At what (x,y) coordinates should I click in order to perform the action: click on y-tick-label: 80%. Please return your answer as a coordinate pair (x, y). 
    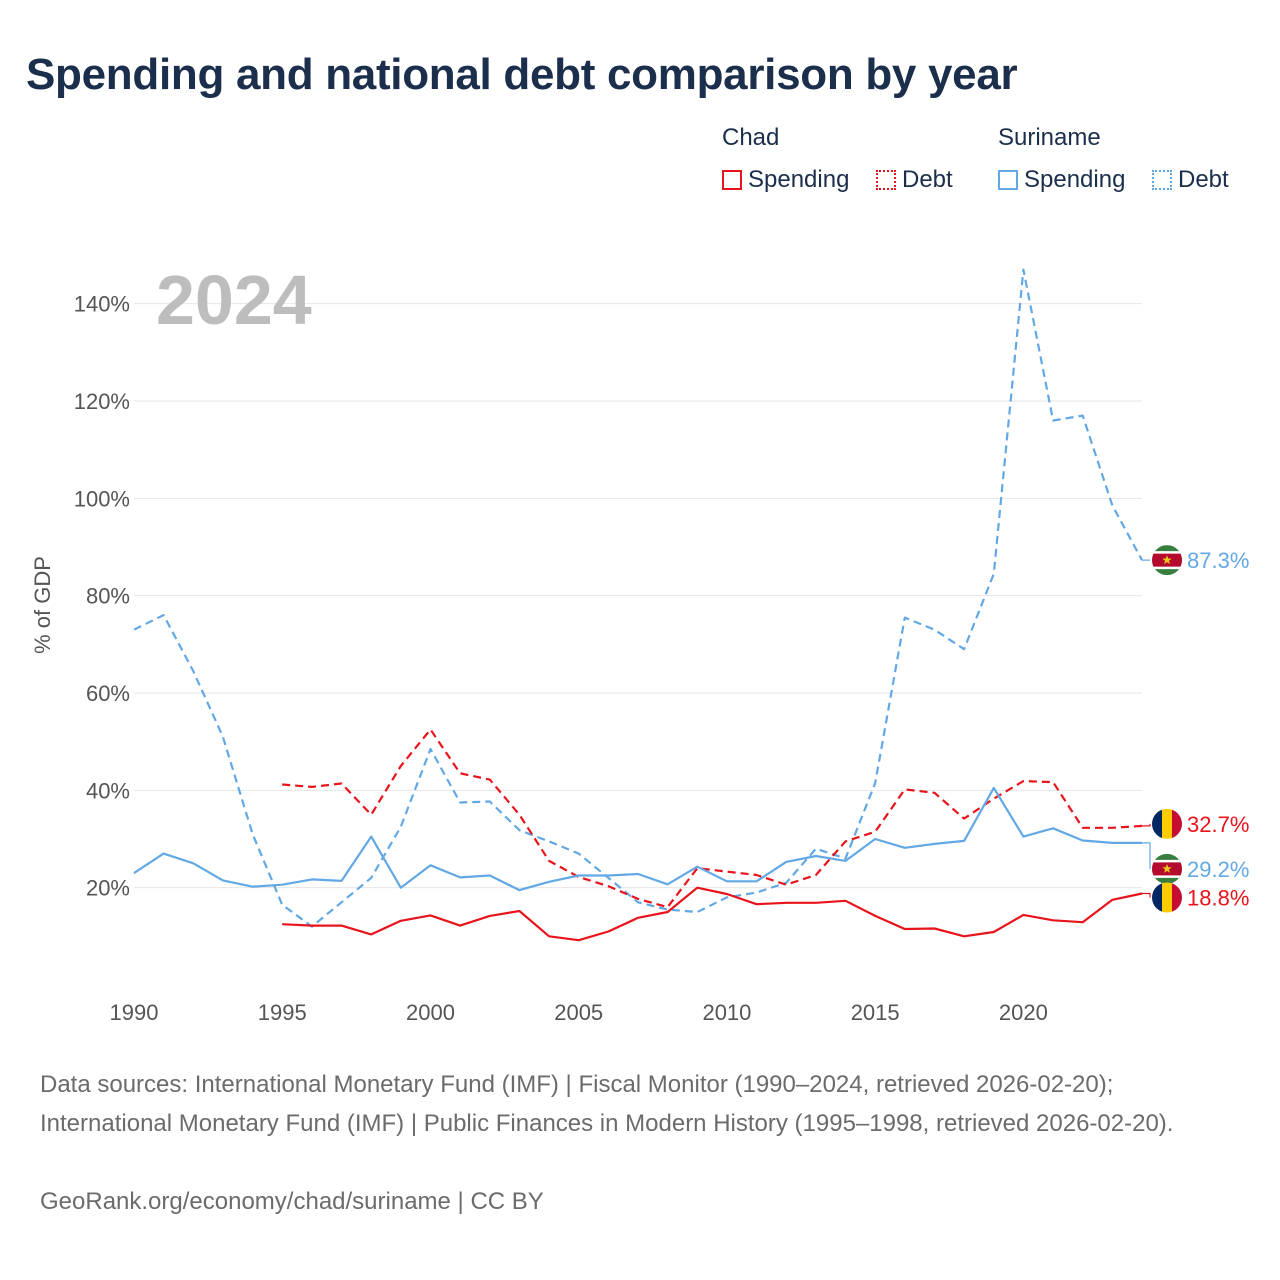
    Looking at the image, I should click on (108, 596).